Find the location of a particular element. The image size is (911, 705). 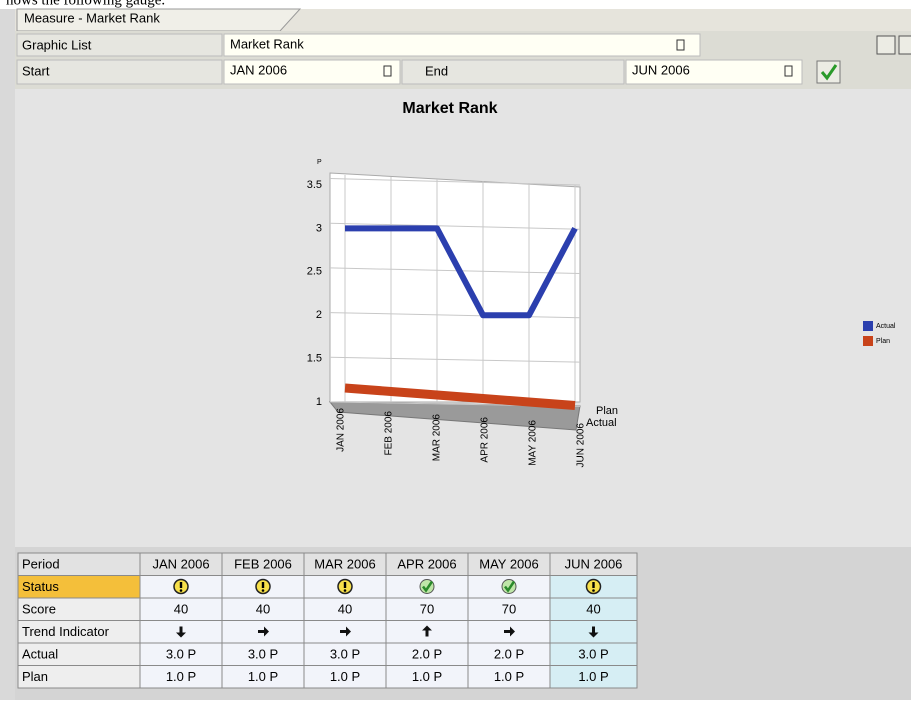

tab-label: Measure - Market Rank is located at coordinates (92, 17).